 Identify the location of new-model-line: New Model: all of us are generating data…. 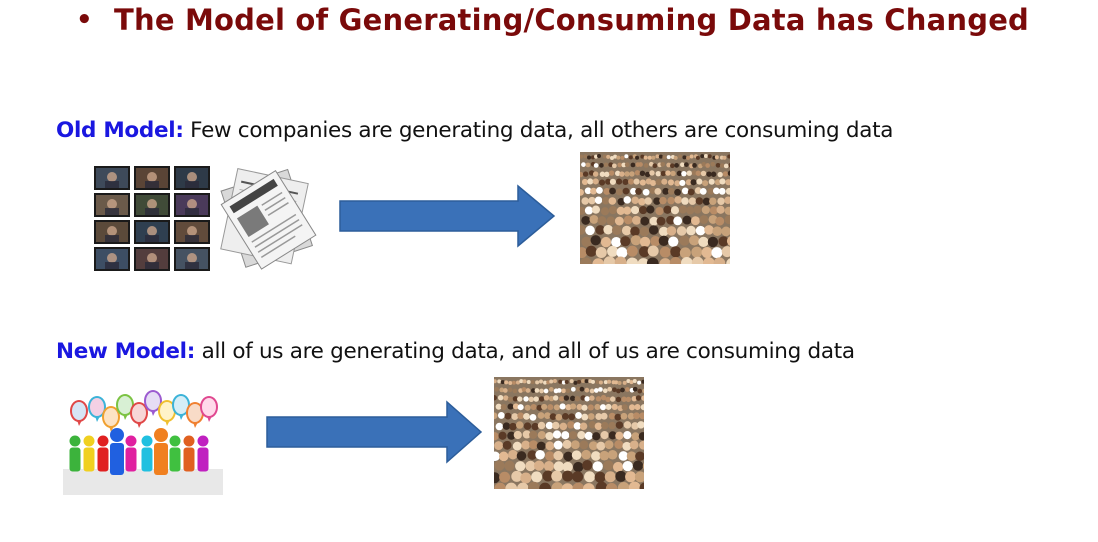
(455, 351).